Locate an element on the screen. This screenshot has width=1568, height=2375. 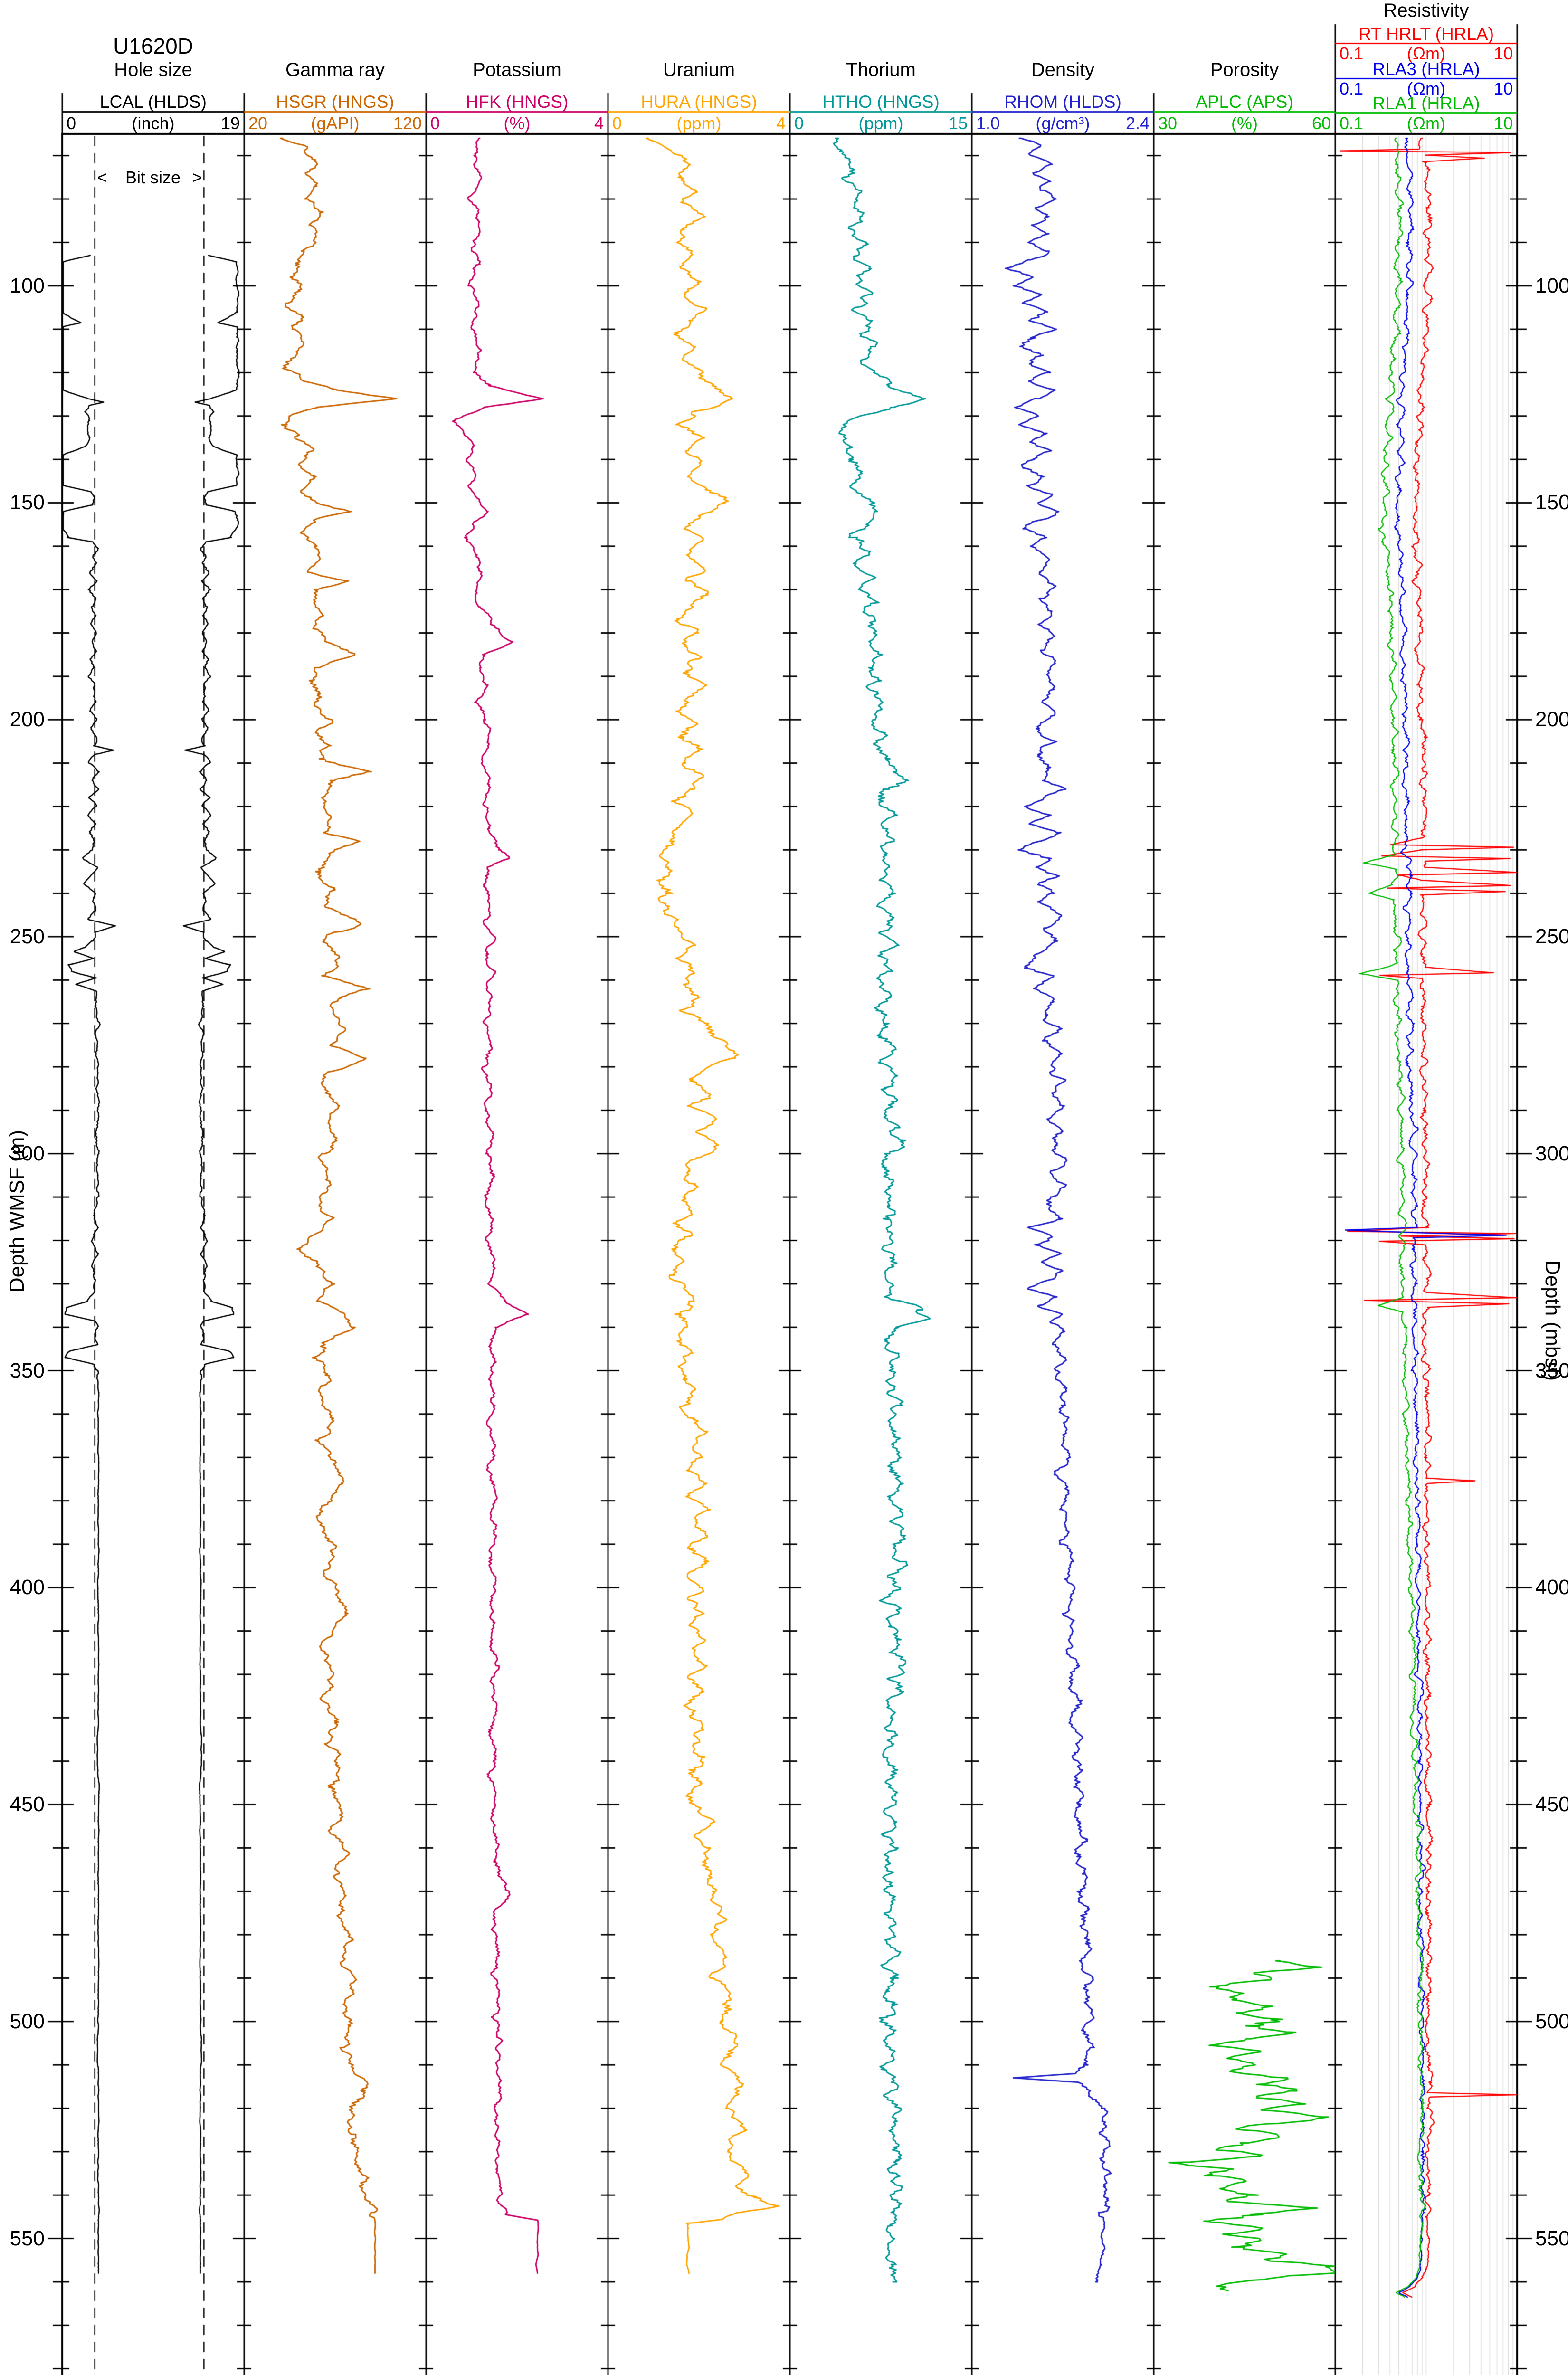
depth-label-right: 500 is located at coordinates (1551, 2021).